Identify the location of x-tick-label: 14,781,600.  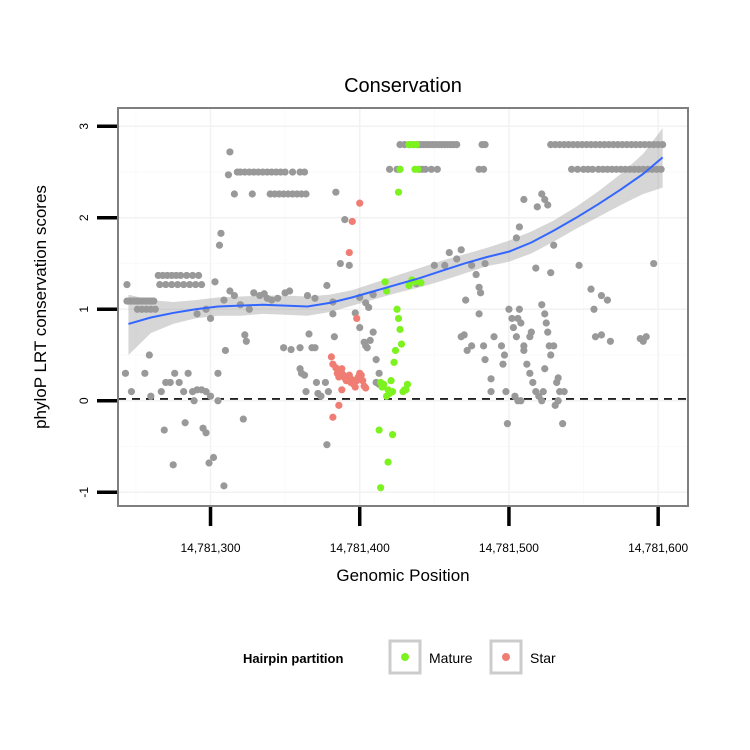
(658, 548).